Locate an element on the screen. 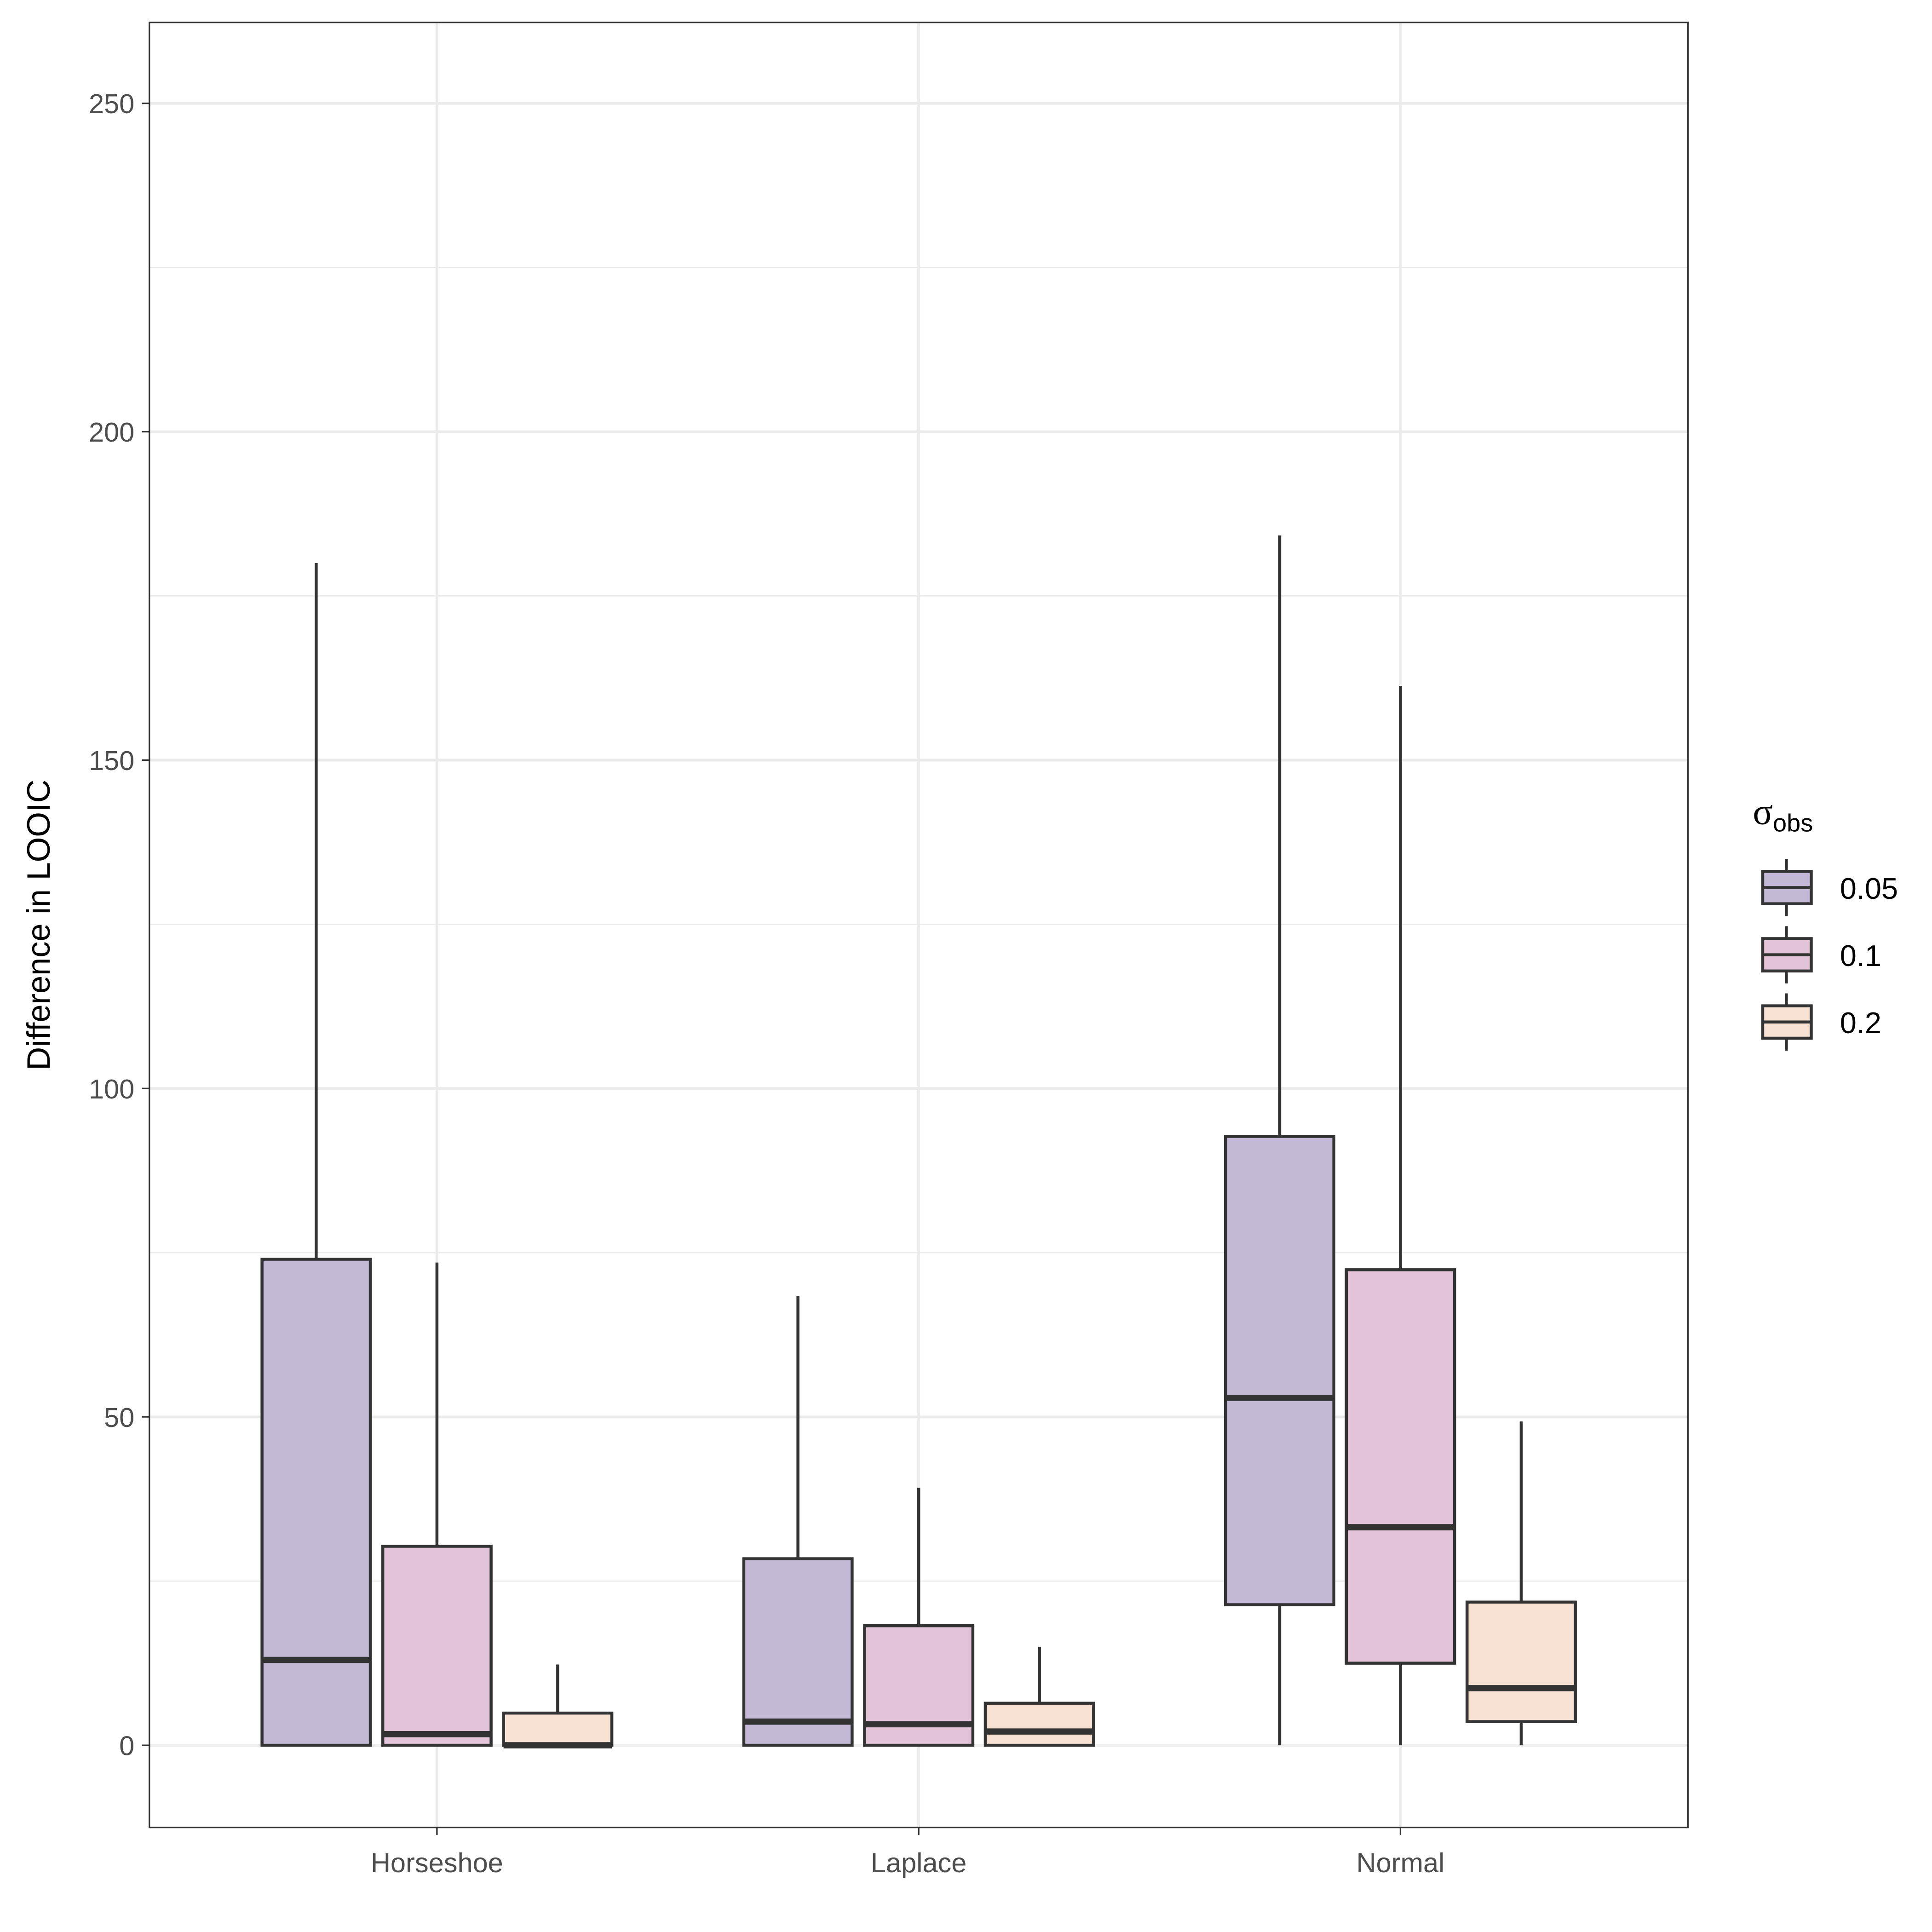 The width and height of the screenshot is (1932, 1932). legend-label: 0.05 is located at coordinates (1869, 888).